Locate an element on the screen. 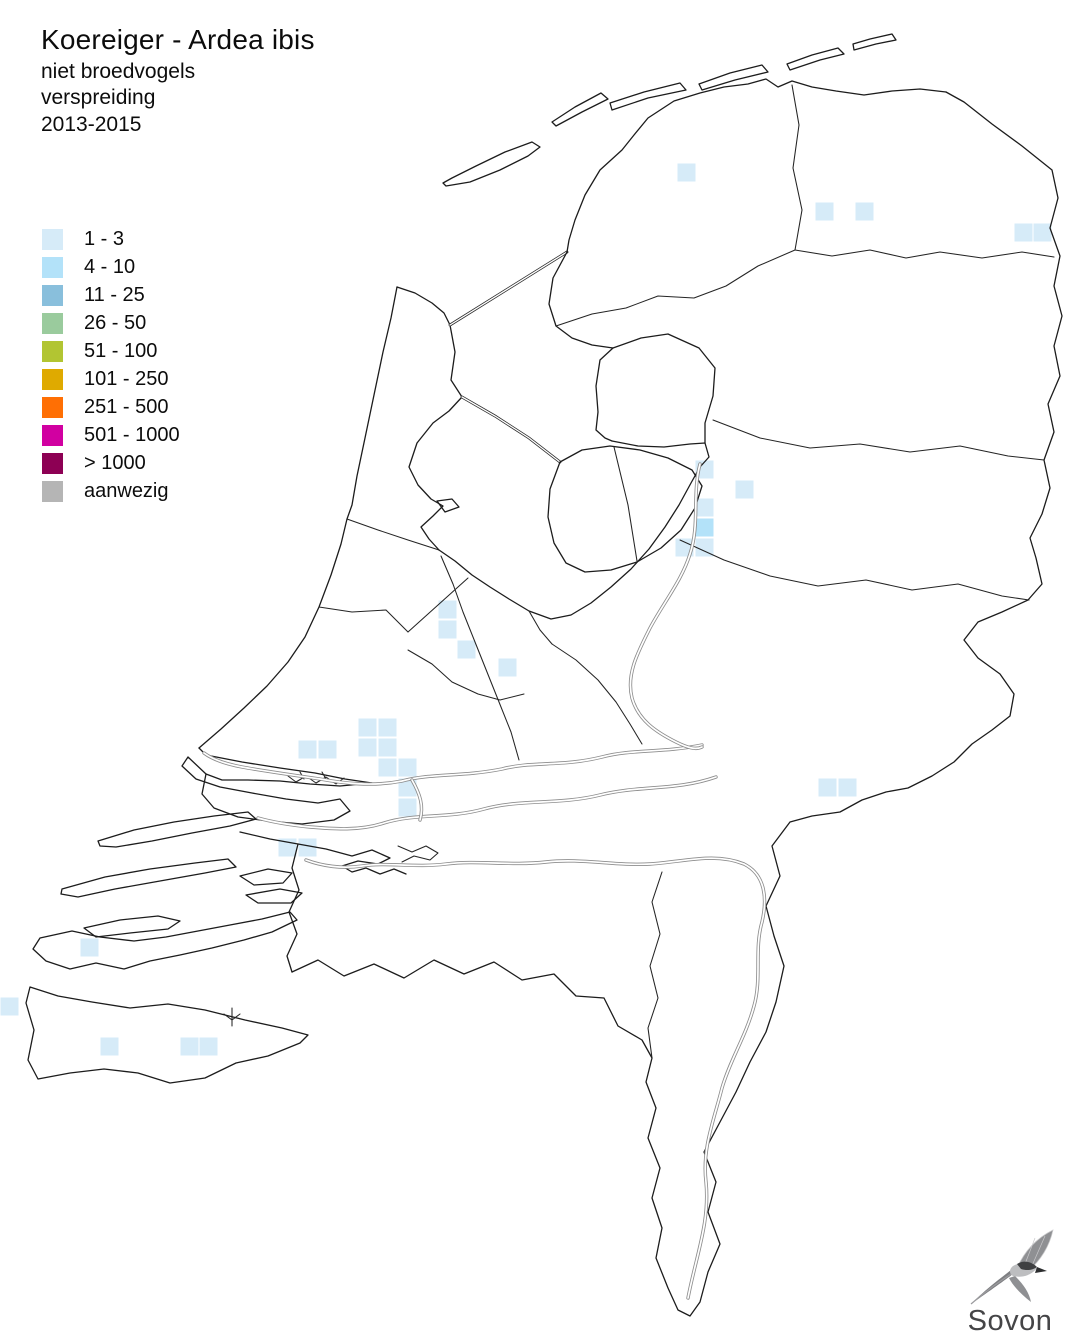 The width and height of the screenshot is (1074, 1340). legend-label: 501 - 1000 is located at coordinates (132, 434).